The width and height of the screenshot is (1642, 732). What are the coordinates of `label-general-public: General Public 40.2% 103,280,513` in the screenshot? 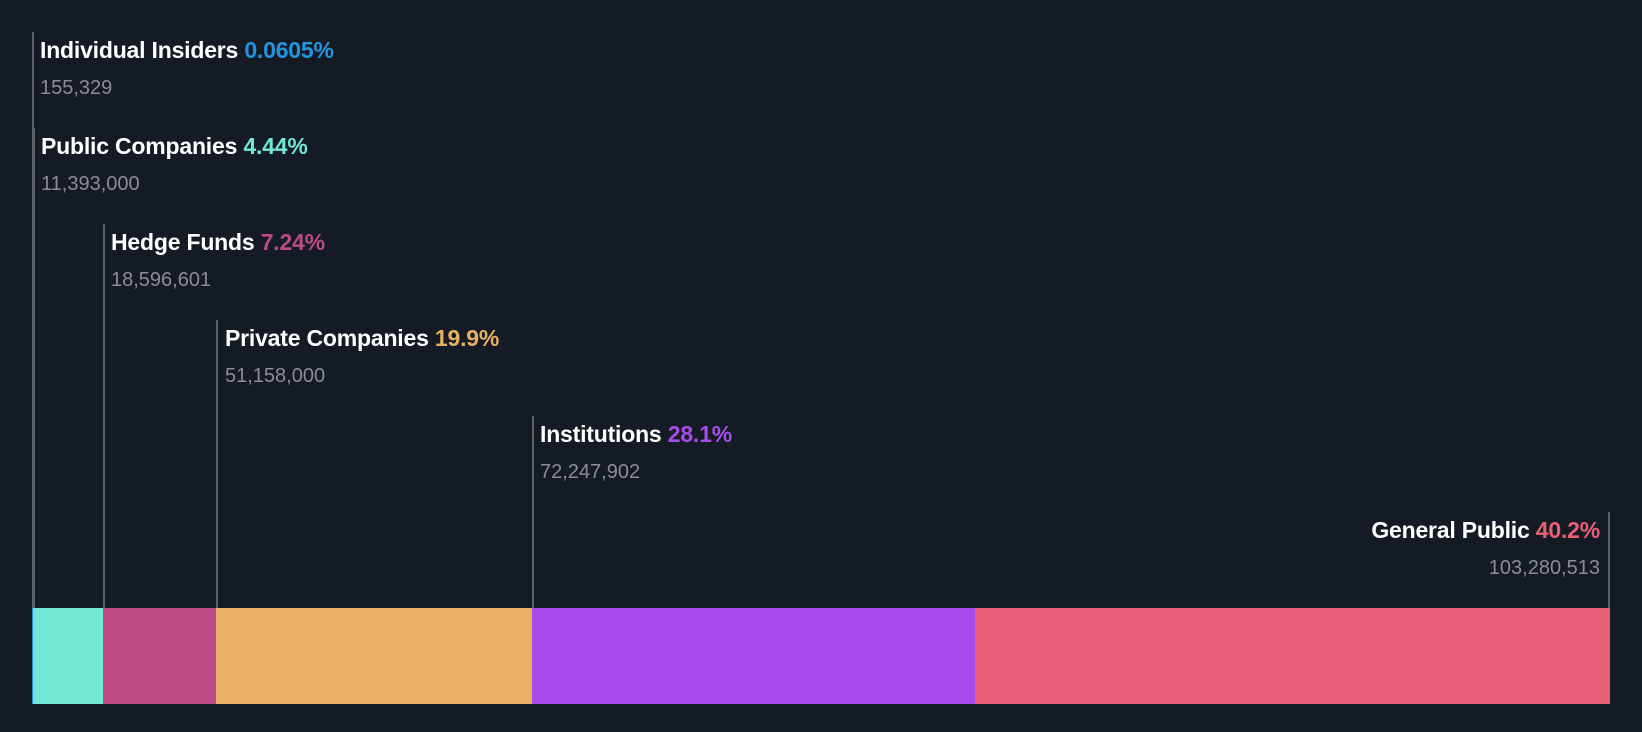 It's located at (1485, 549).